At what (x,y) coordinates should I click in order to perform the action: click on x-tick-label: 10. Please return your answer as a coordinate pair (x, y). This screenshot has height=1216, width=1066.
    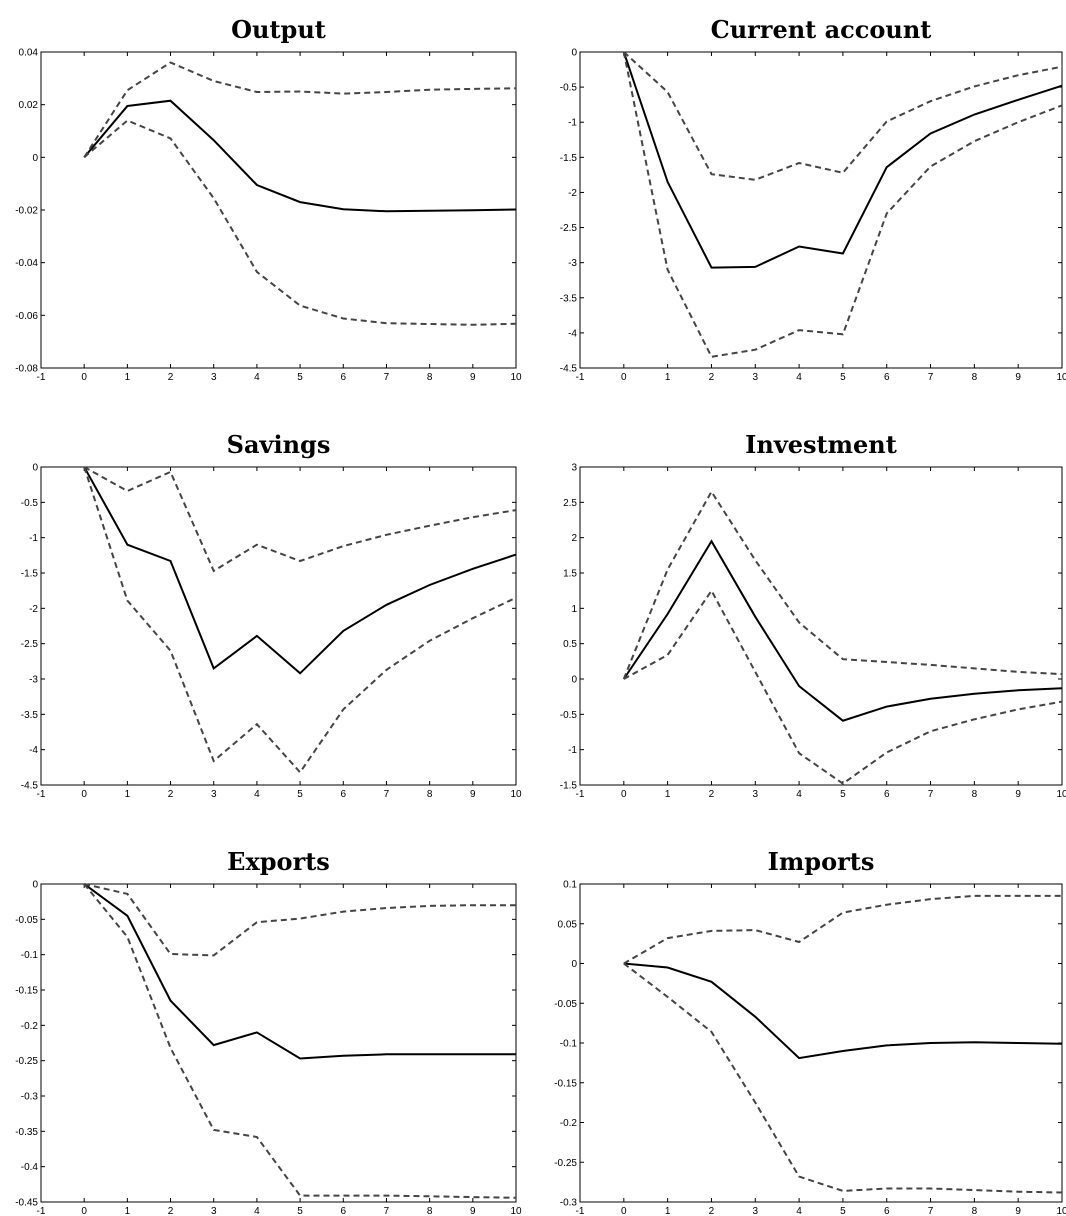
    Looking at the image, I should click on (1061, 794).